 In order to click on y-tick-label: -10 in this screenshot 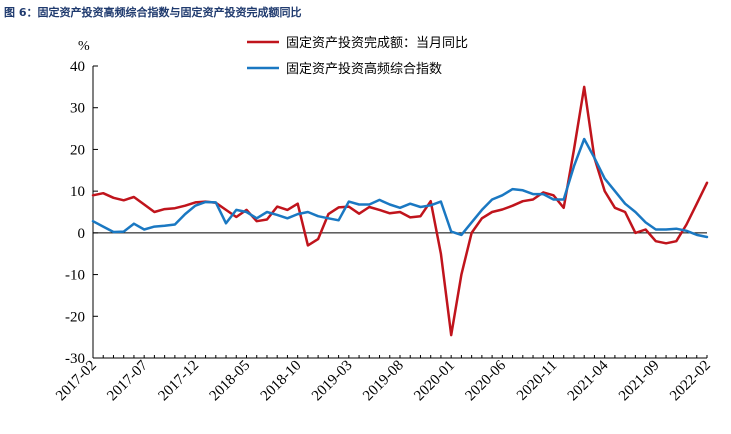, I will do `click(75, 276)`.